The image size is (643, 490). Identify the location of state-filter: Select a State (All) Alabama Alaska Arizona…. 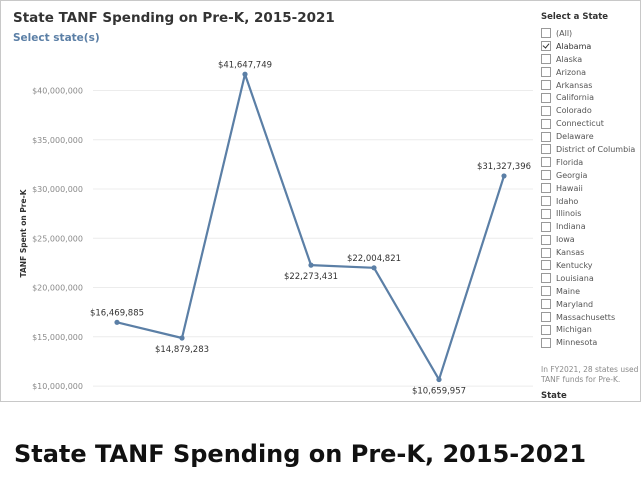
(591, 180).